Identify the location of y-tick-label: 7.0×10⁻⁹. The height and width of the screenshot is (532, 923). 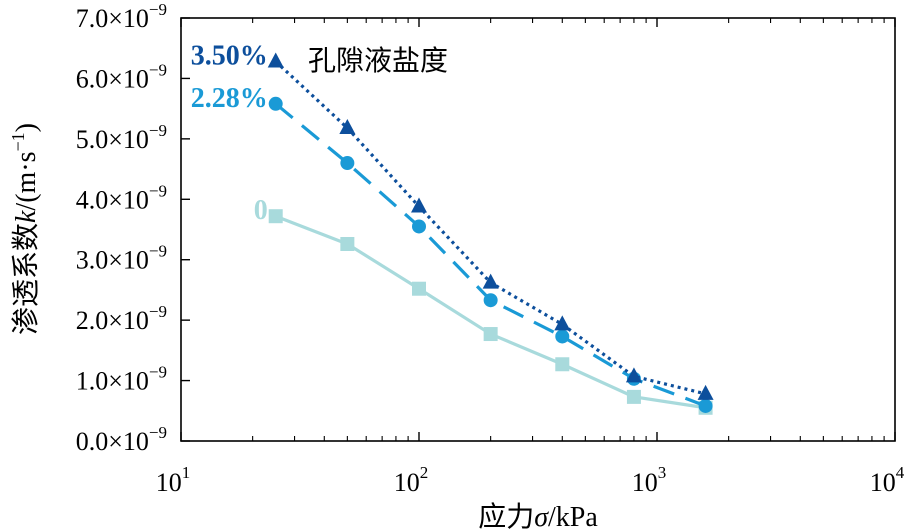
(121, 16).